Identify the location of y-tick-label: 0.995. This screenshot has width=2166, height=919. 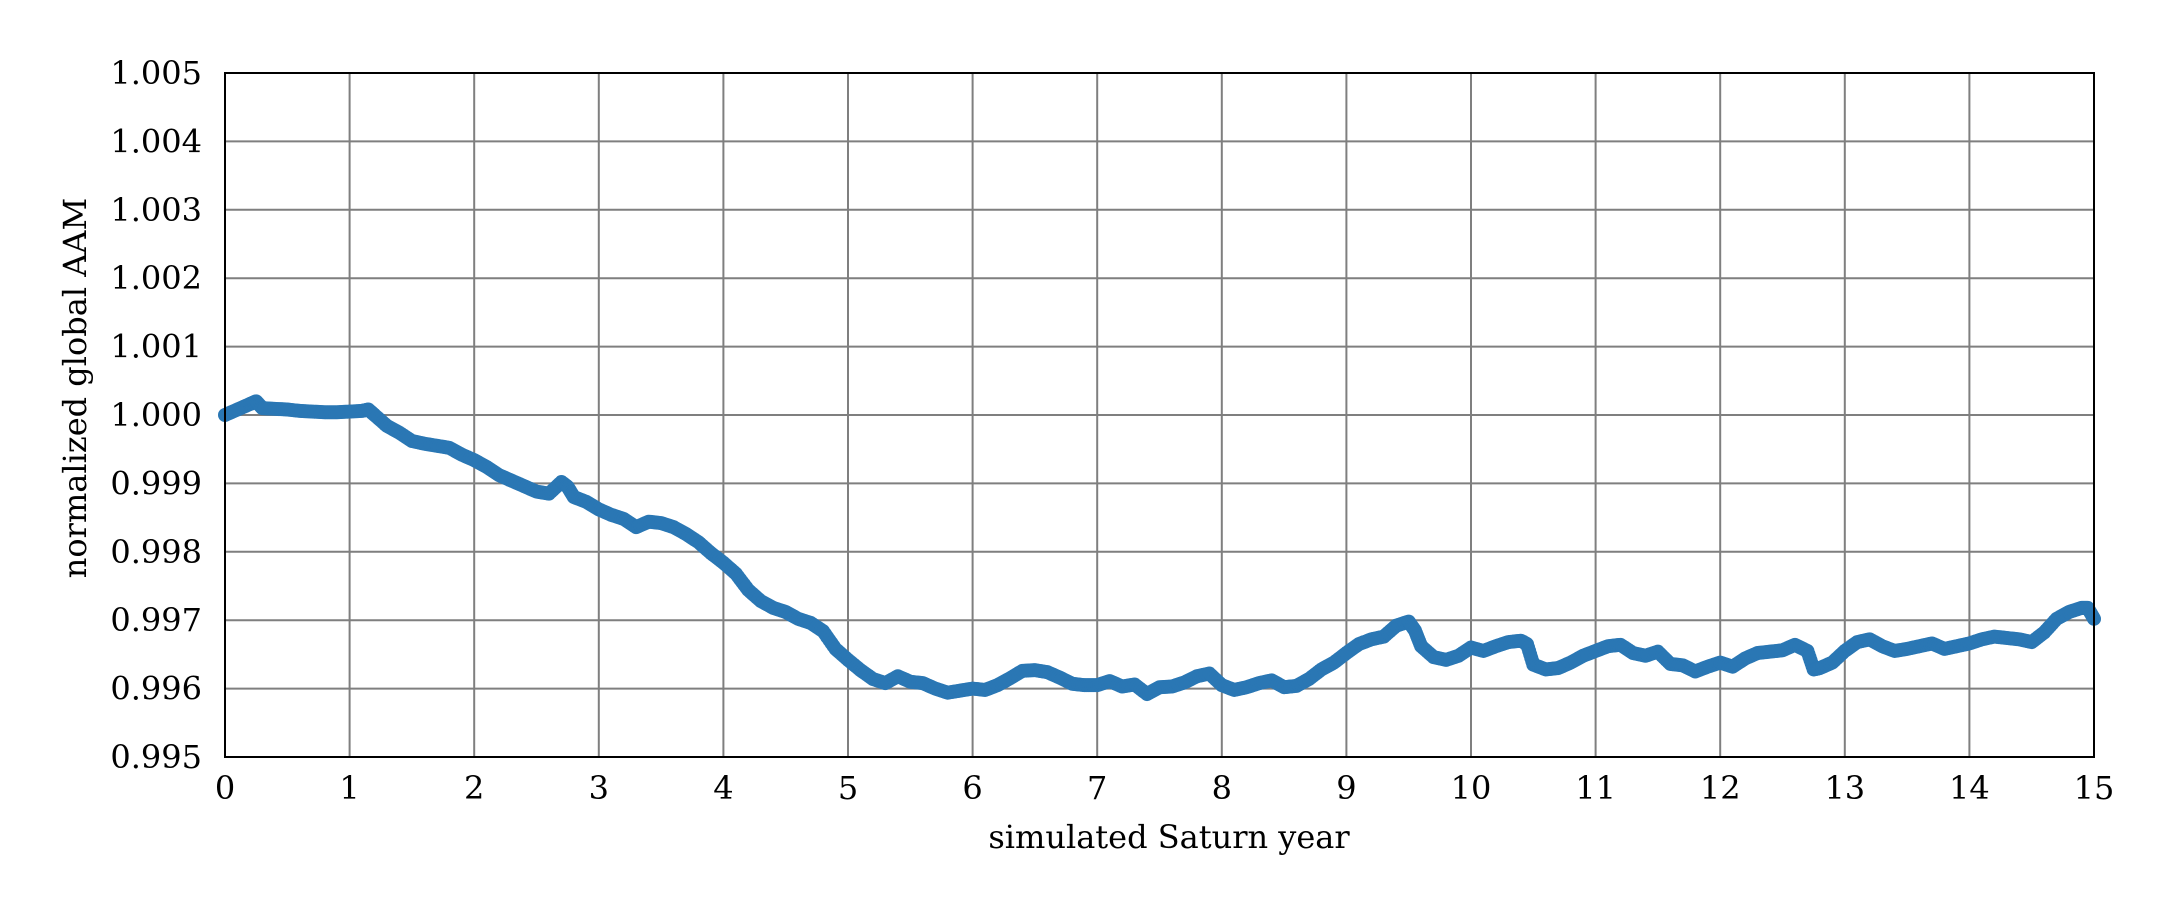
(156, 757).